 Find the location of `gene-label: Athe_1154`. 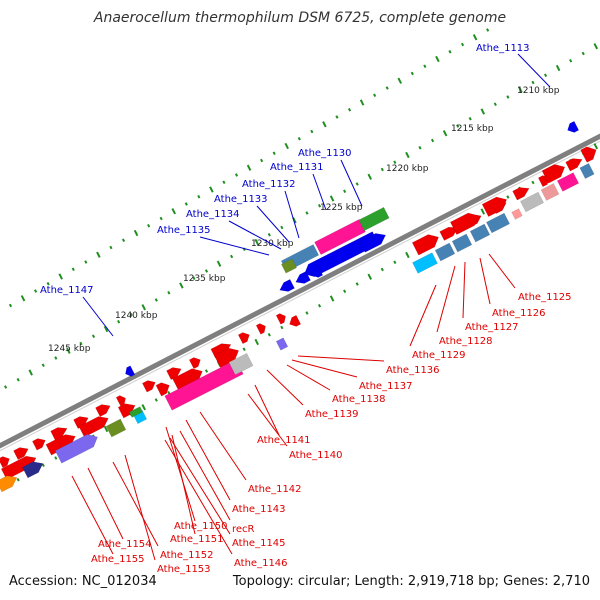

gene-label: Athe_1154 is located at coordinates (125, 544).